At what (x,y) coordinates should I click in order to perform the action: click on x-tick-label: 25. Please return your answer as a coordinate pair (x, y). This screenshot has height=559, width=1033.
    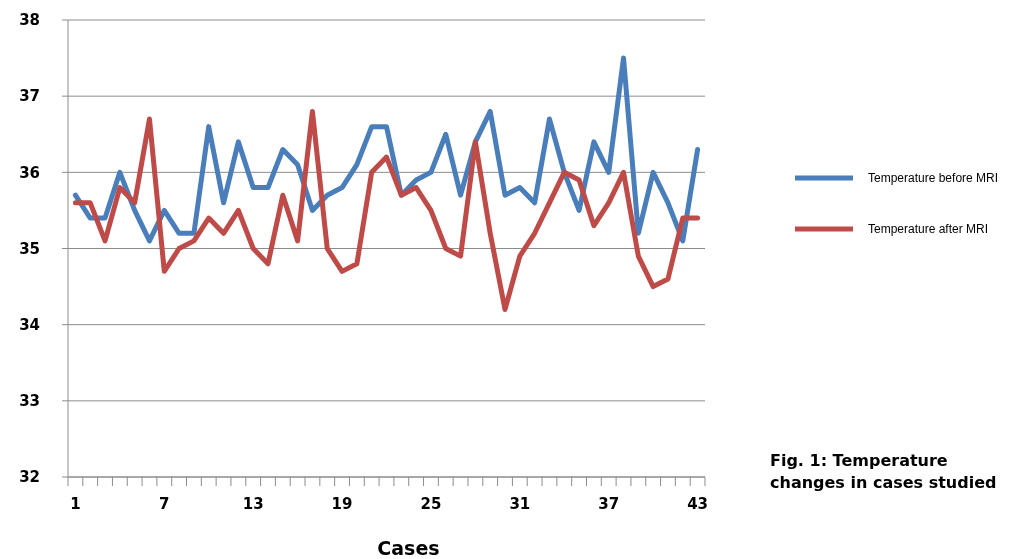
    Looking at the image, I should click on (431, 504).